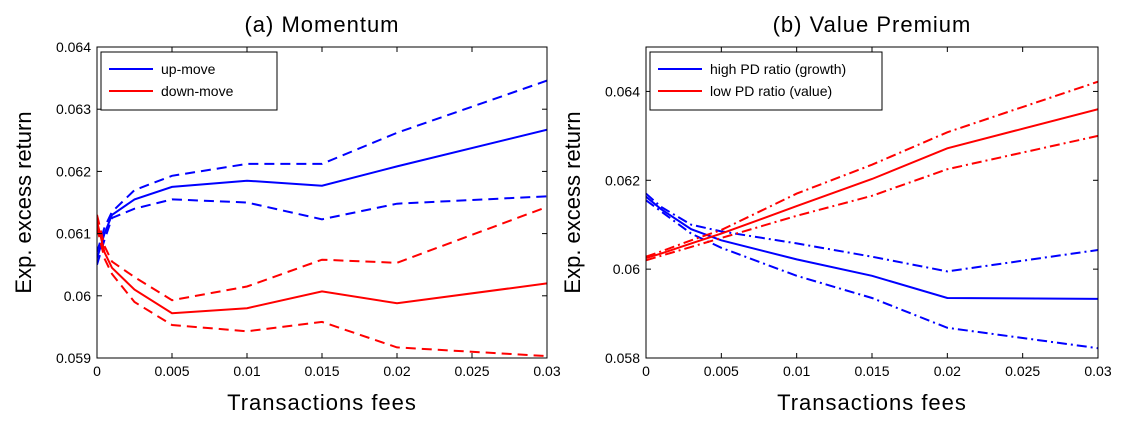  I want to click on legend-label: high PD ratio (growth), so click(778, 69).